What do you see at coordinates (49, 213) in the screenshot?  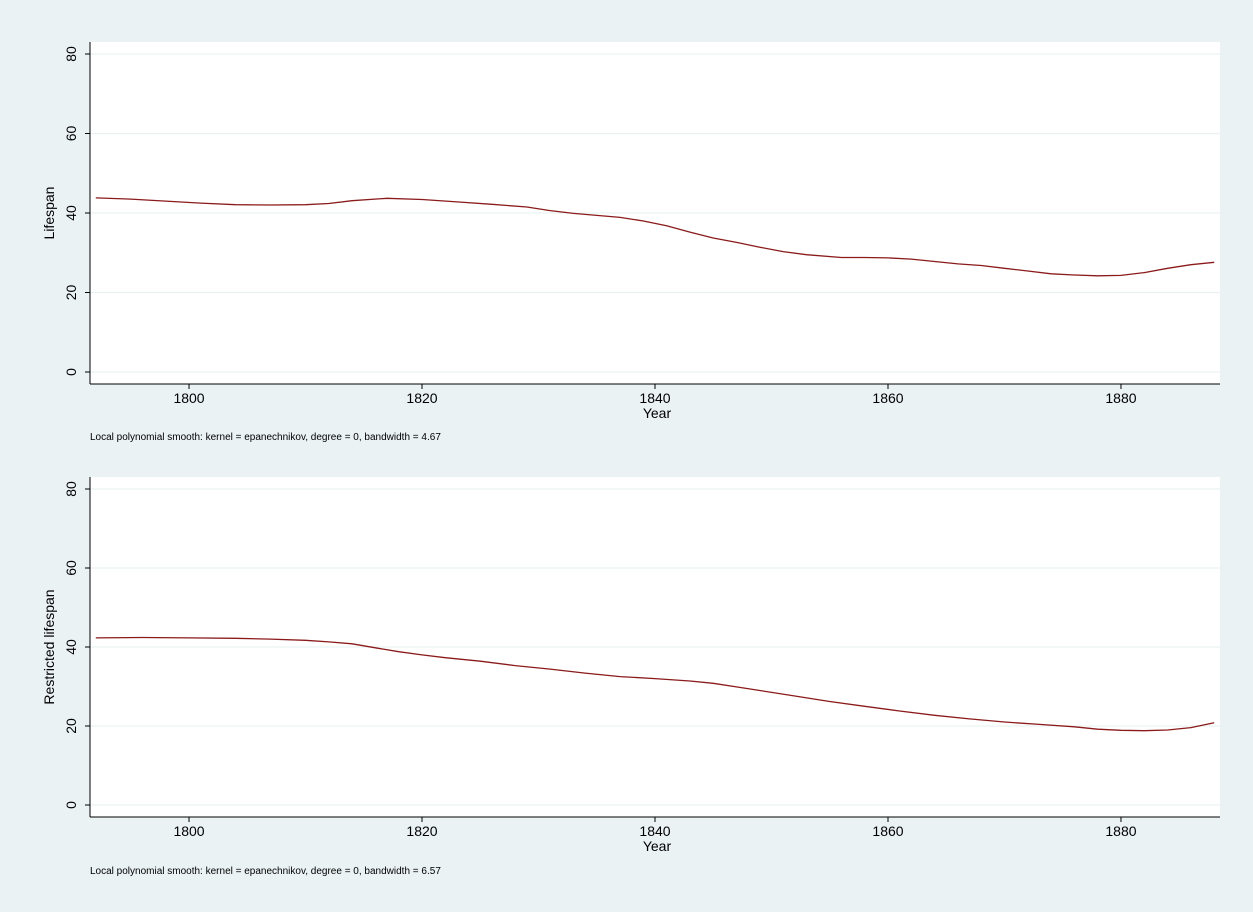 I see `y-axis-label: Lifespan` at bounding box center [49, 213].